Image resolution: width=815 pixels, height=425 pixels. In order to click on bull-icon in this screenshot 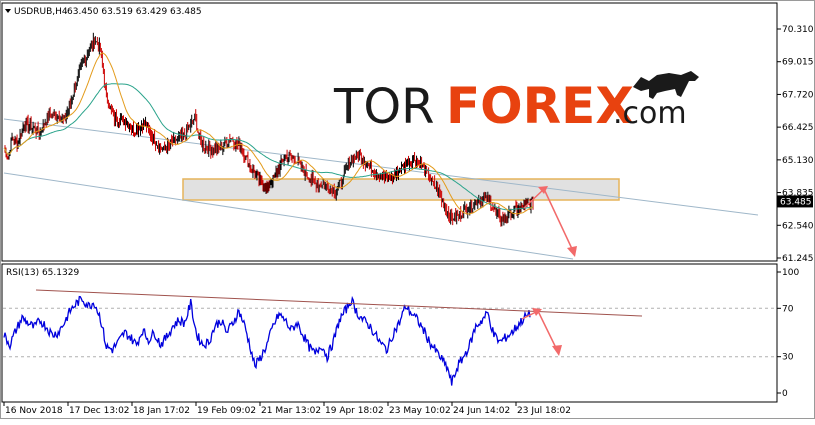, I will do `click(666, 85)`.